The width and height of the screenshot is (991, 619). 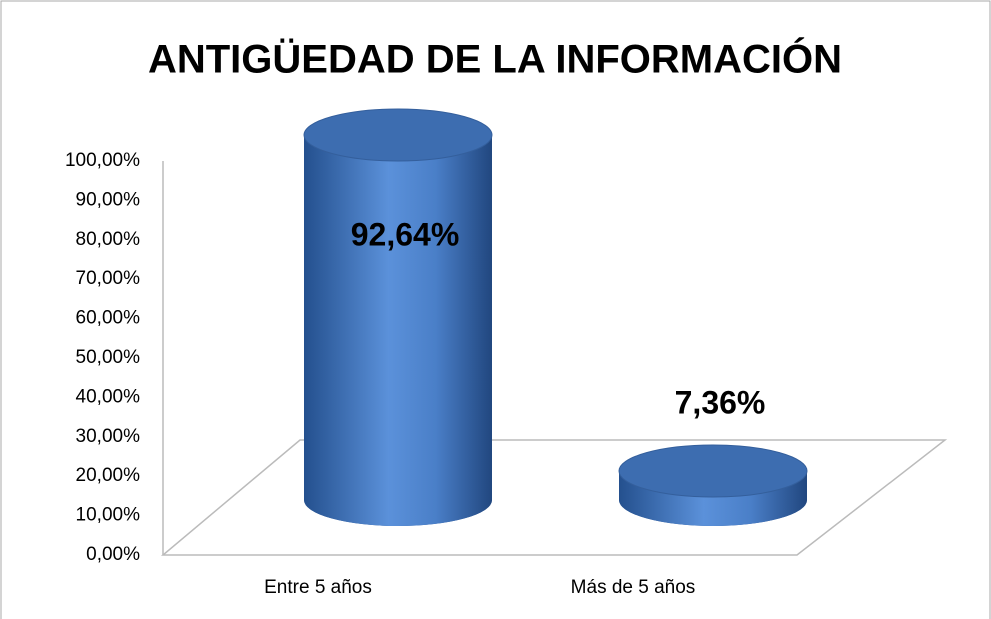 I want to click on data-label: 92,64%, so click(x=405, y=234).